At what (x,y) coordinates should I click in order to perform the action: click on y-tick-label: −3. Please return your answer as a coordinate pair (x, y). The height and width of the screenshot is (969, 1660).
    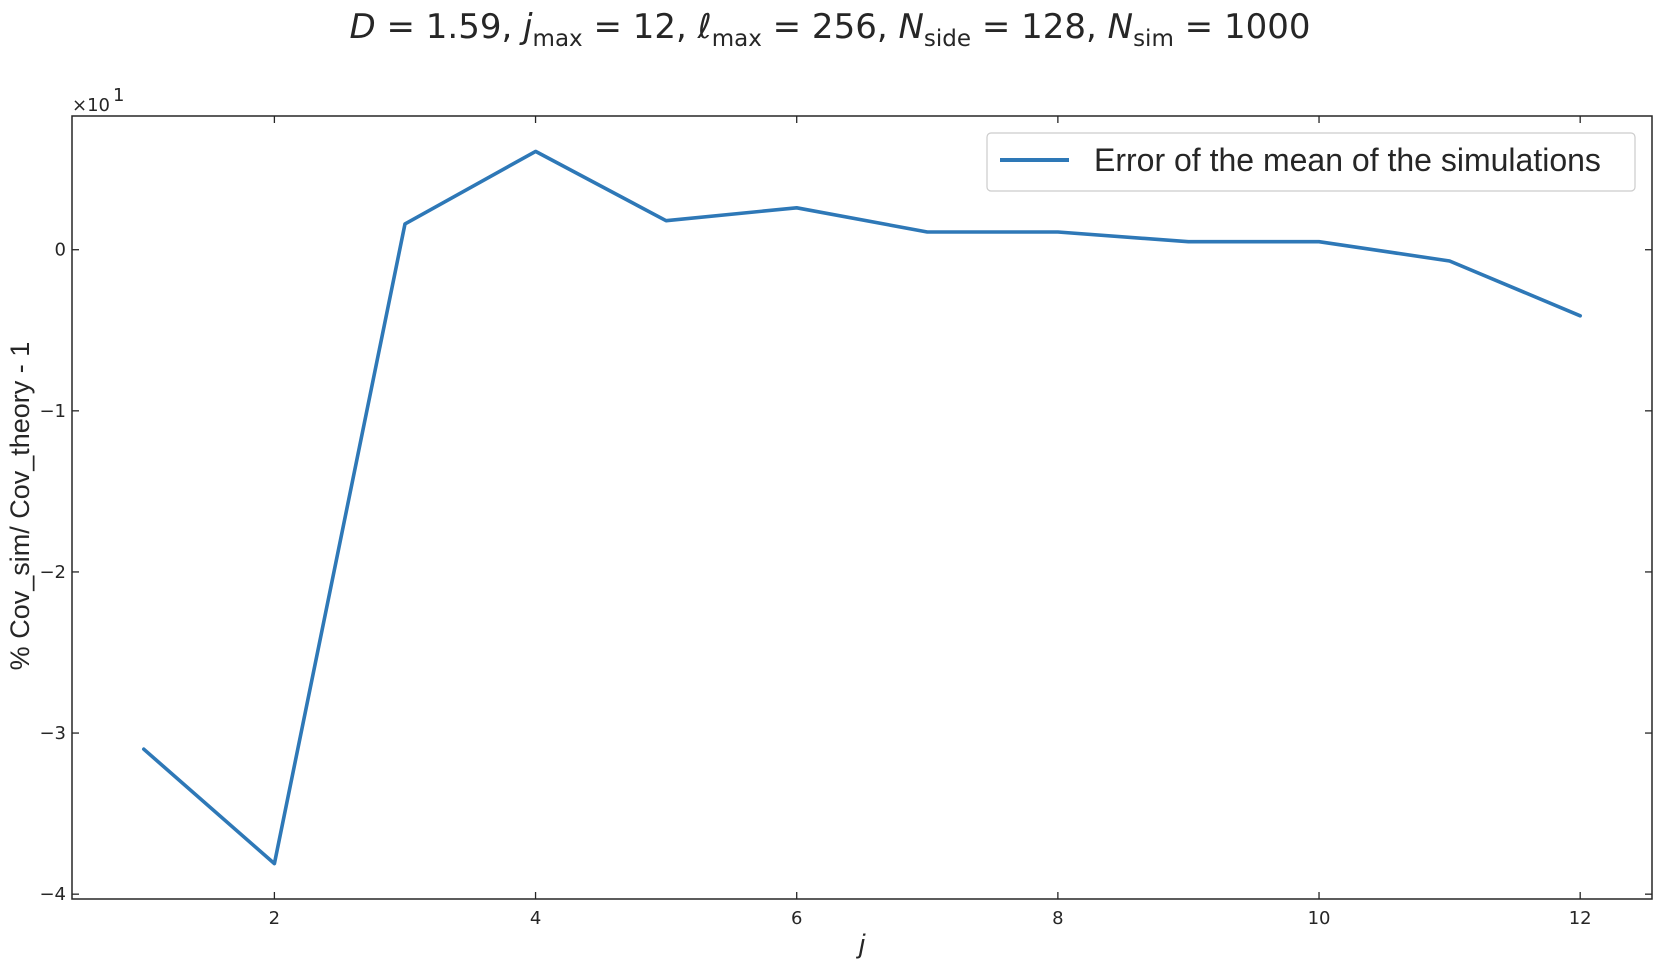
    Looking at the image, I should click on (52, 733).